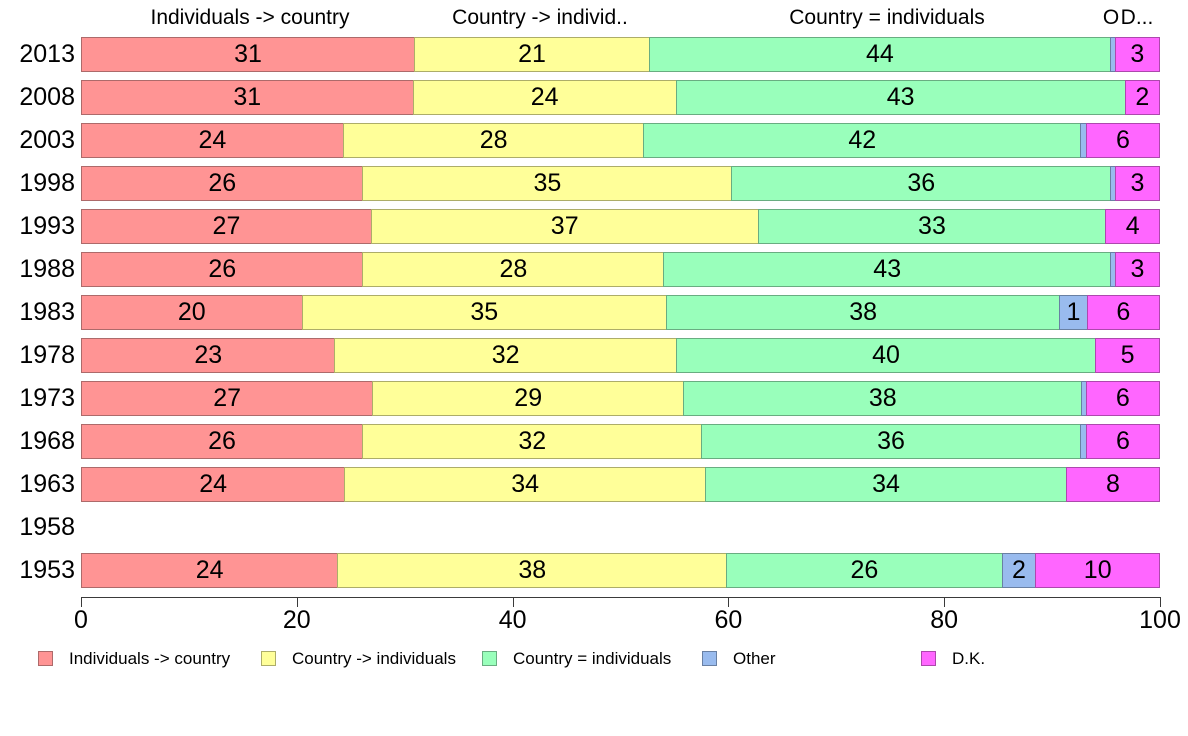 The height and width of the screenshot is (736, 1188). I want to click on year-label: 1983, so click(47, 312).